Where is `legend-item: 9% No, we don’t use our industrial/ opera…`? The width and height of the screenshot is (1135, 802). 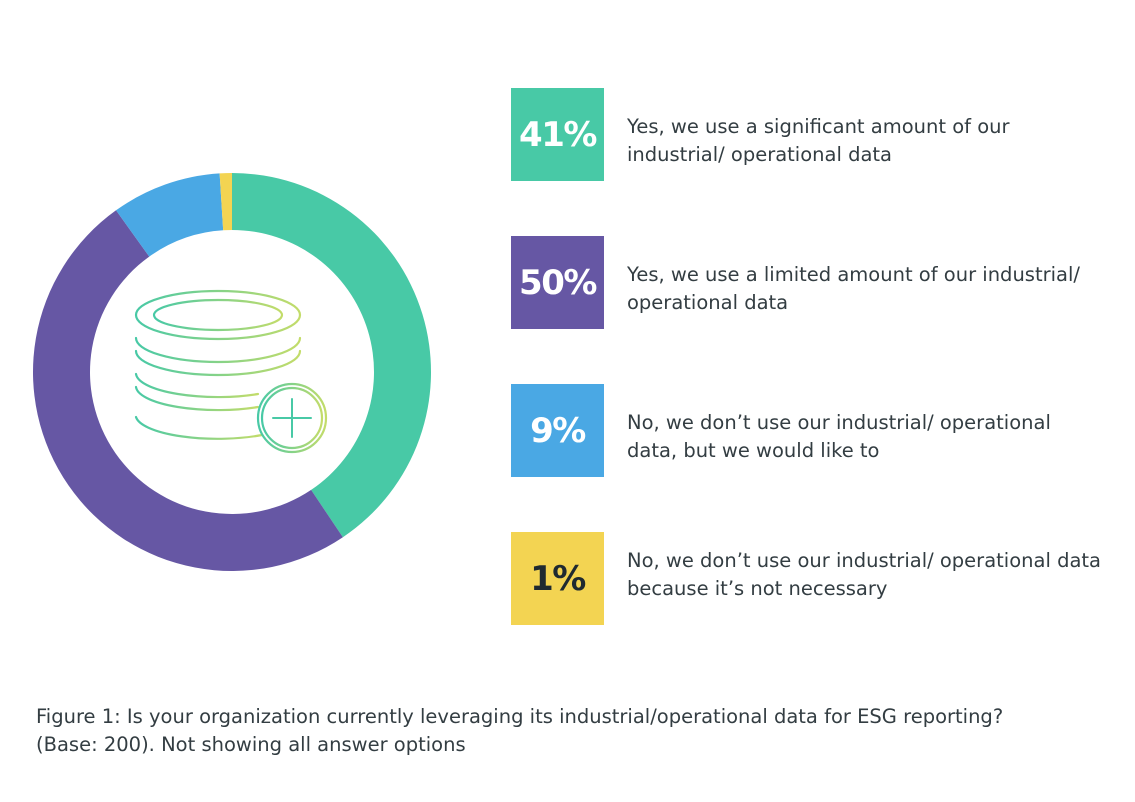 legend-item: 9% No, we don’t use our industrial/ opera… is located at coordinates (811, 430).